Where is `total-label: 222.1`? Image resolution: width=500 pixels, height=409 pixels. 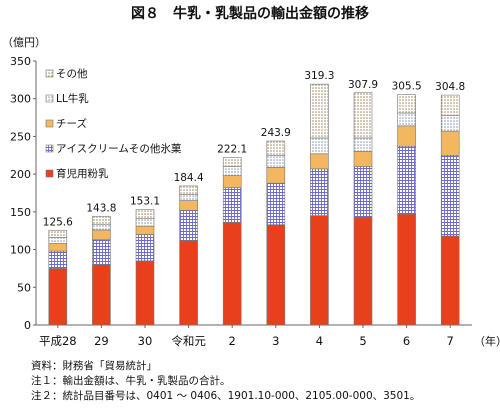 total-label: 222.1 is located at coordinates (232, 149).